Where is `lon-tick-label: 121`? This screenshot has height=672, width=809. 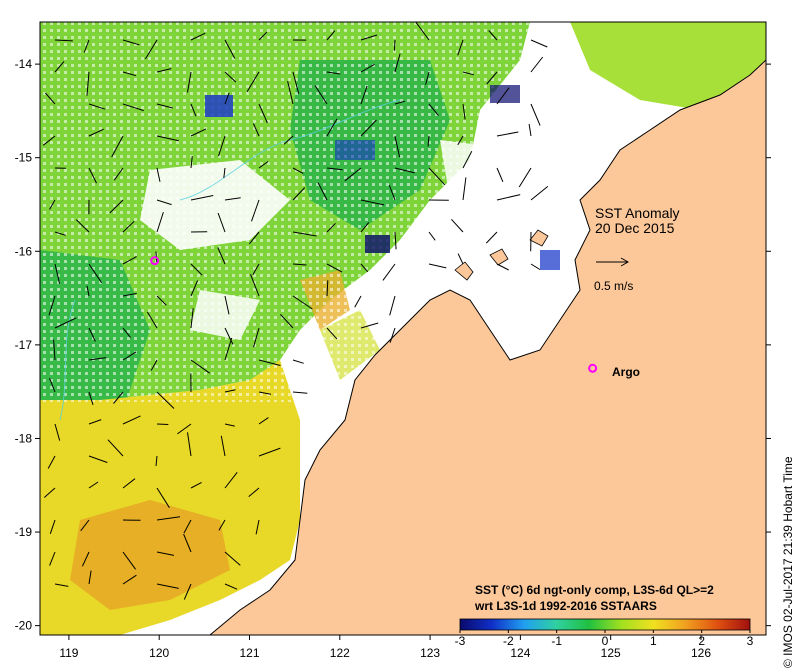 lon-tick-label: 121 is located at coordinates (249, 653).